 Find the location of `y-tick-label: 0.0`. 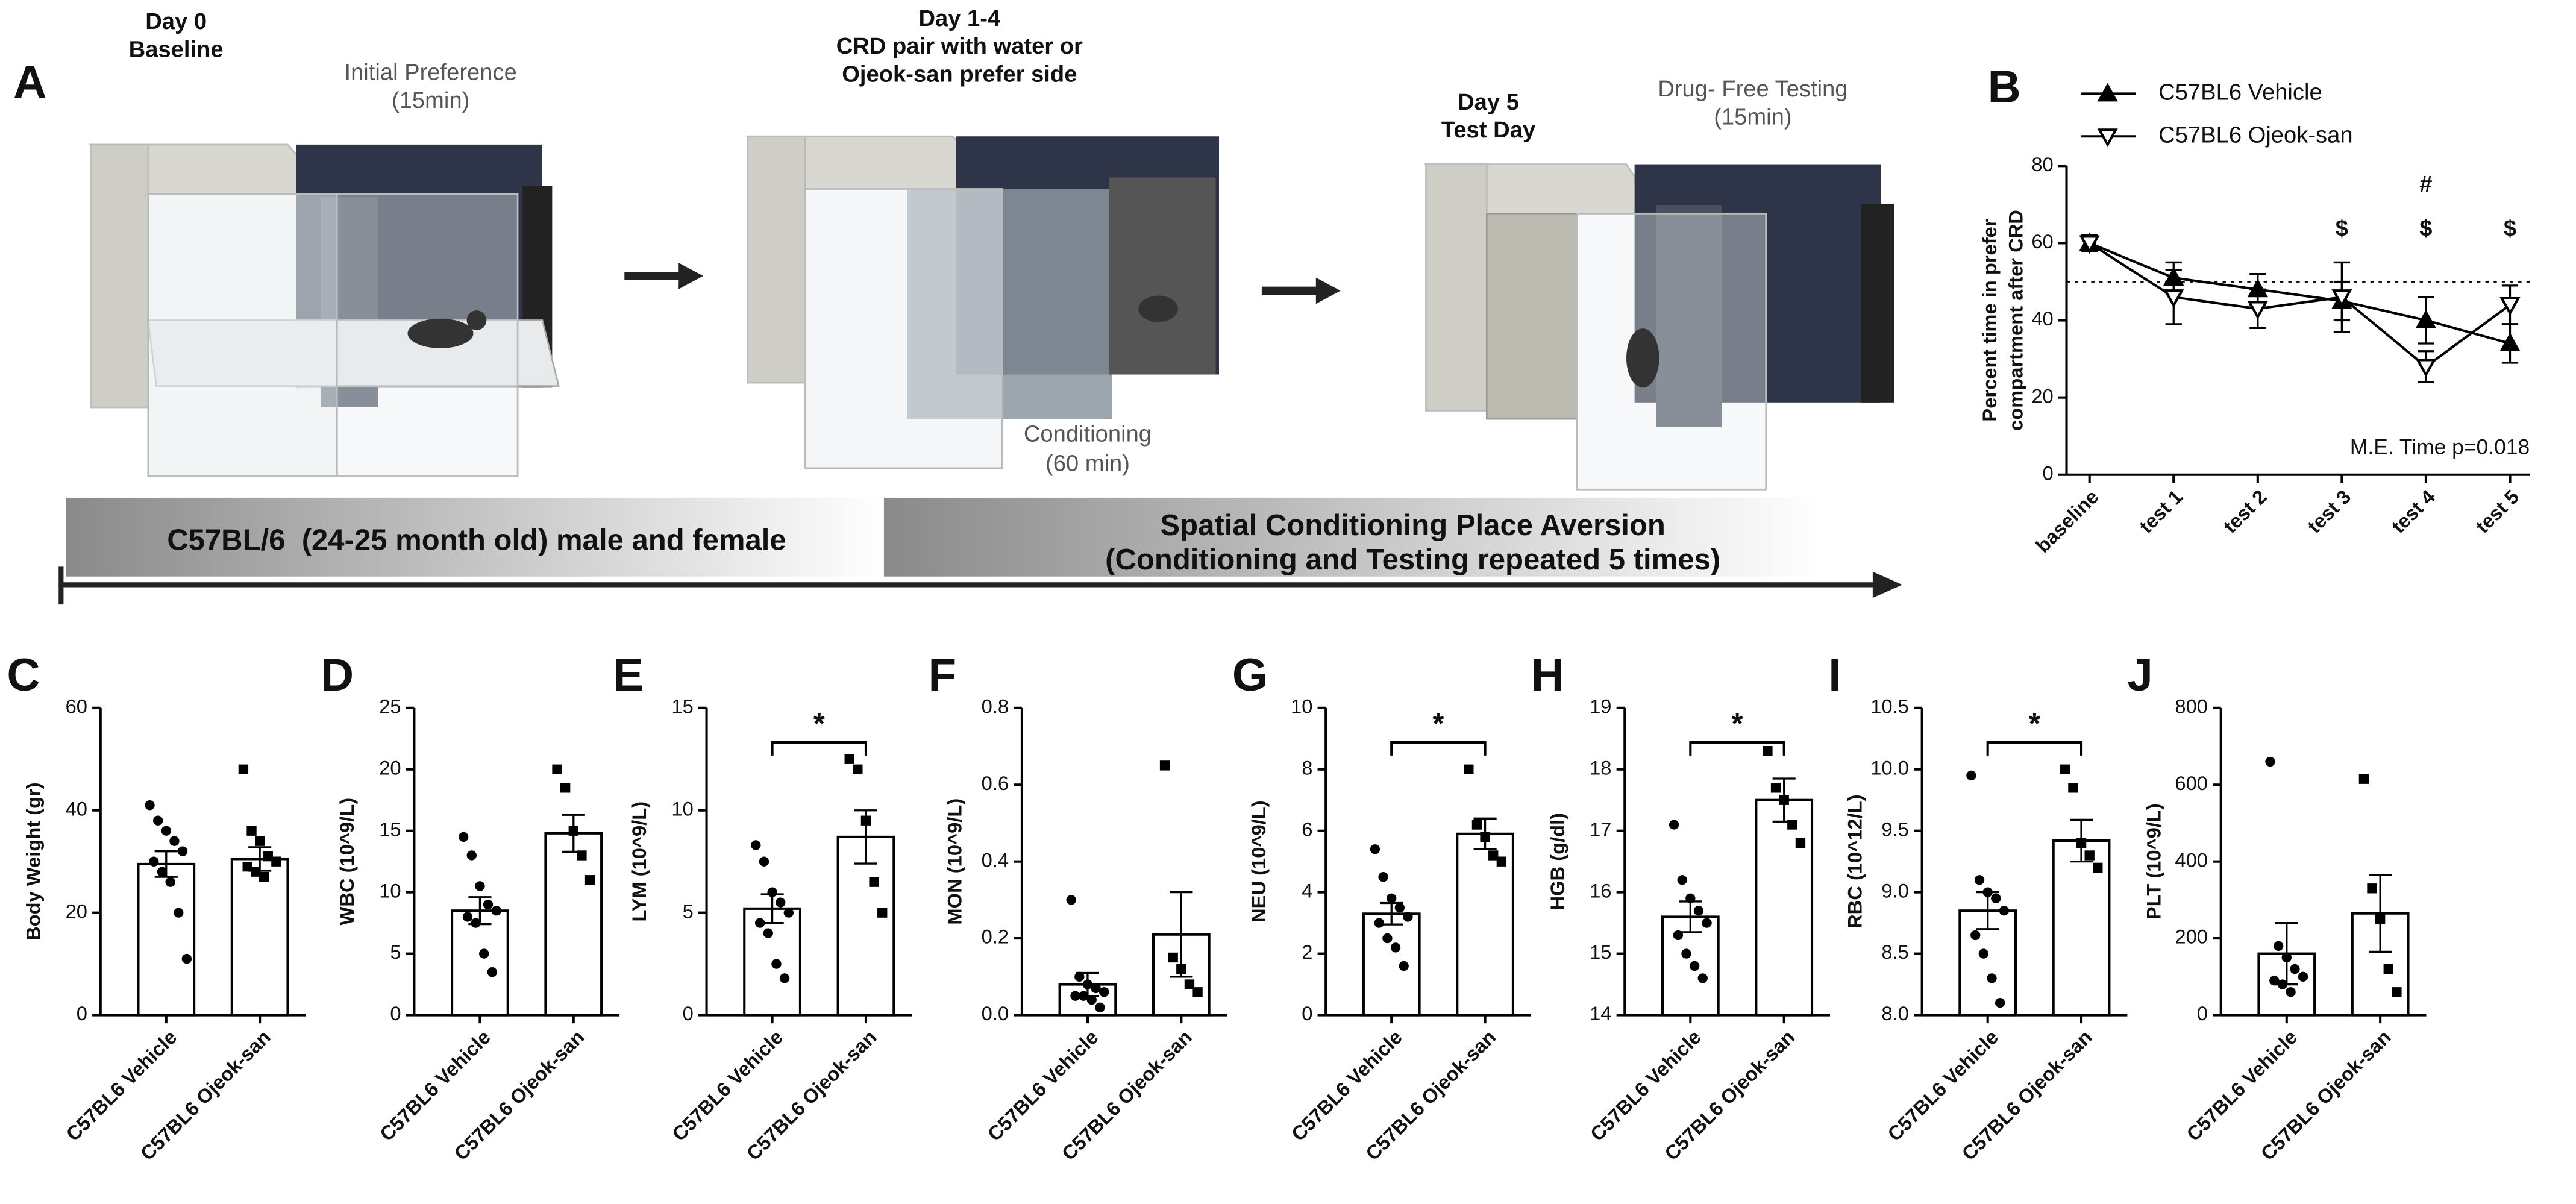

y-tick-label: 0.0 is located at coordinates (995, 1013).